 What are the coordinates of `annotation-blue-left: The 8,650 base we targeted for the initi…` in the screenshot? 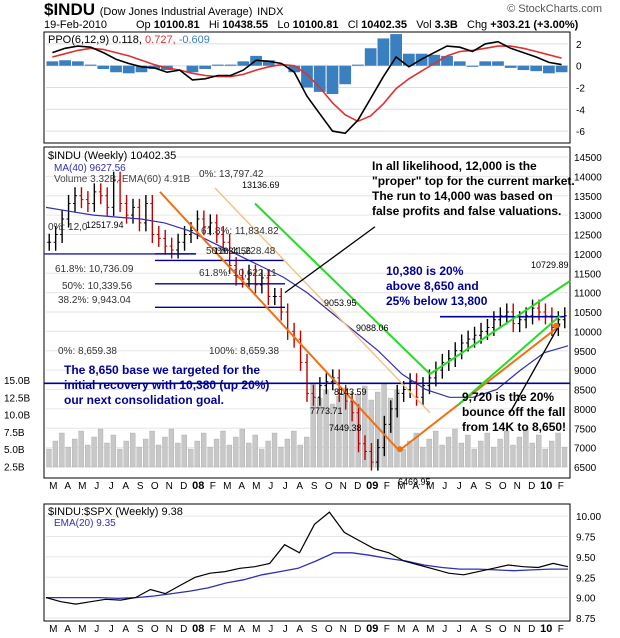 It's located at (166, 385).